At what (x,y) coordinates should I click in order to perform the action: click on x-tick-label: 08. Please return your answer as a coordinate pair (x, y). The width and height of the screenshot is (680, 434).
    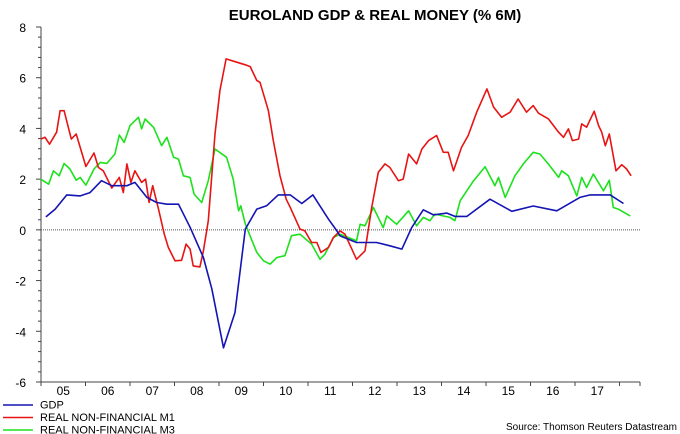
    Looking at the image, I should click on (197, 391).